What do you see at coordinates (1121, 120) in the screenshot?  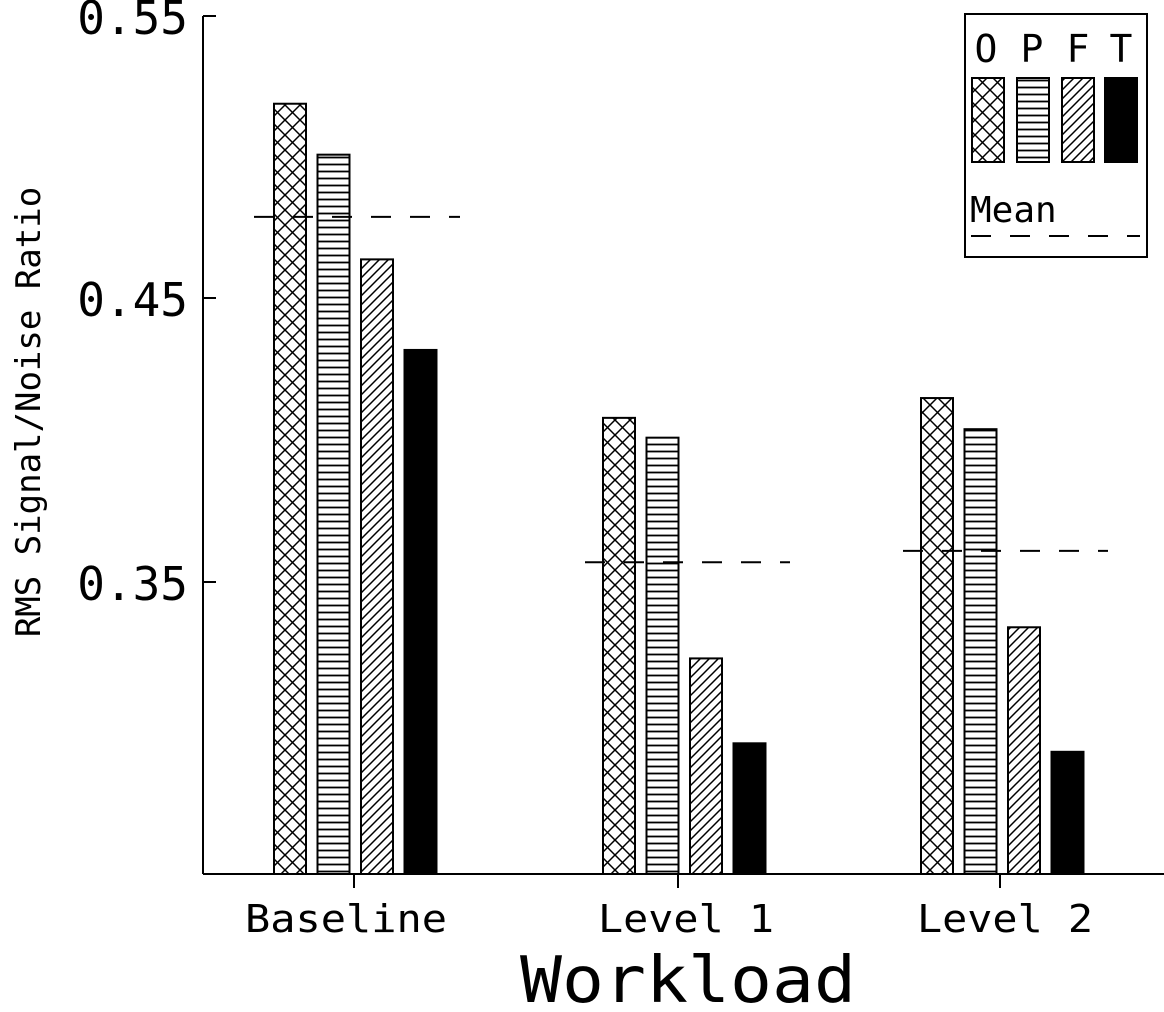 I see `legend-swatch-t` at bounding box center [1121, 120].